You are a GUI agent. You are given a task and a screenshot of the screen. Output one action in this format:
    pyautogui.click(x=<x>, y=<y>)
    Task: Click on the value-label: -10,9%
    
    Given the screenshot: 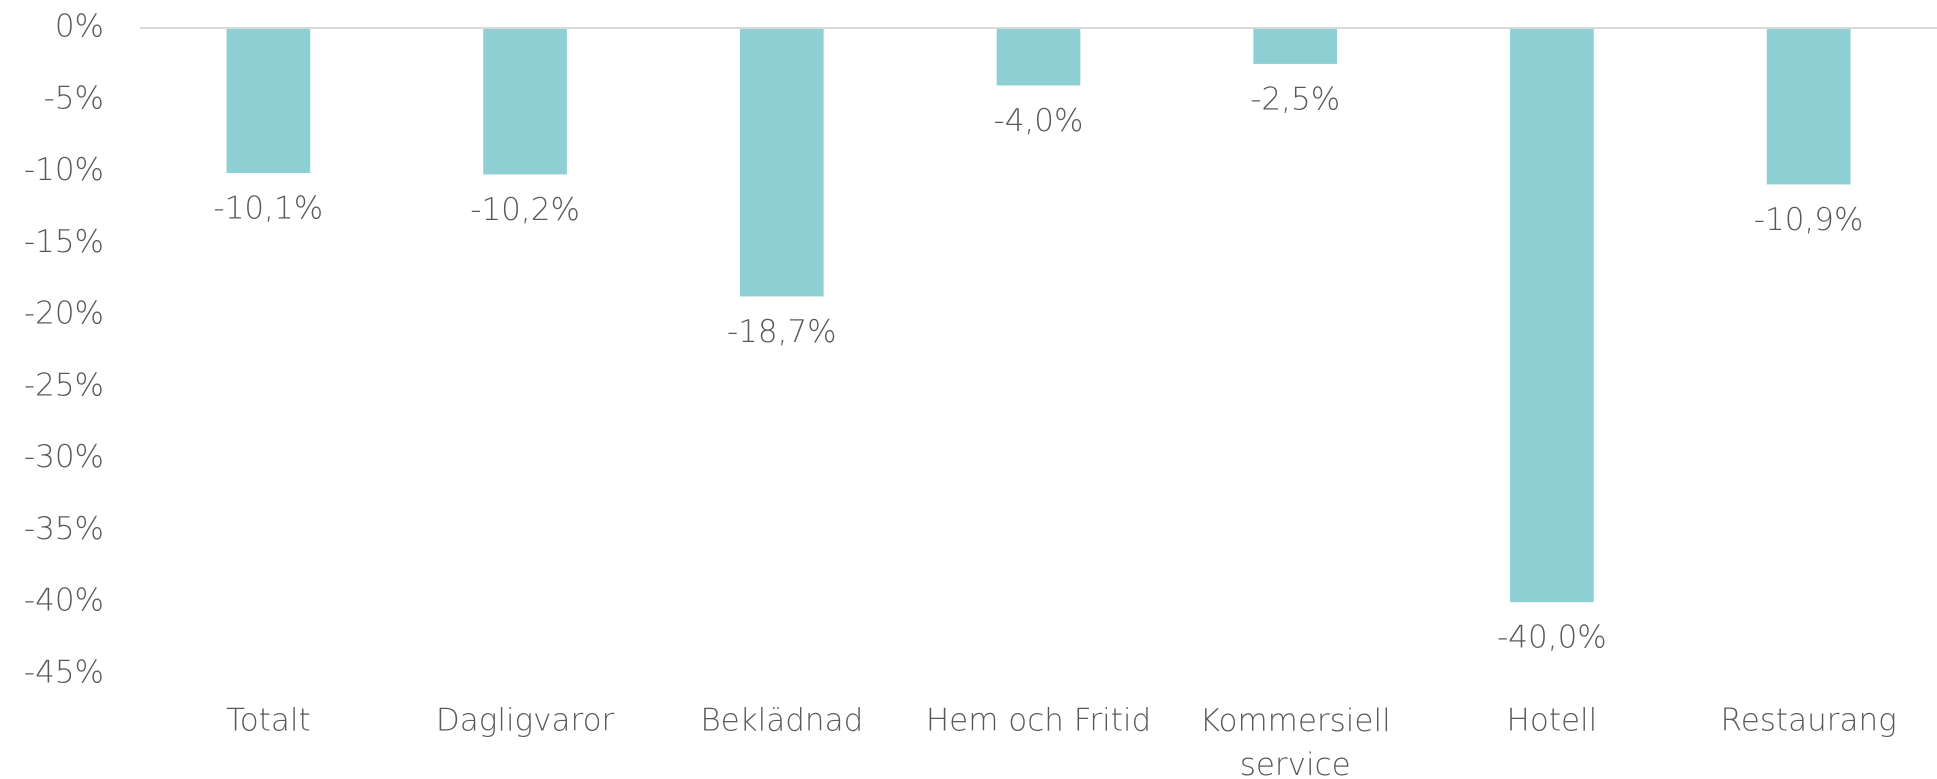 What is the action you would take?
    pyautogui.click(x=1809, y=220)
    